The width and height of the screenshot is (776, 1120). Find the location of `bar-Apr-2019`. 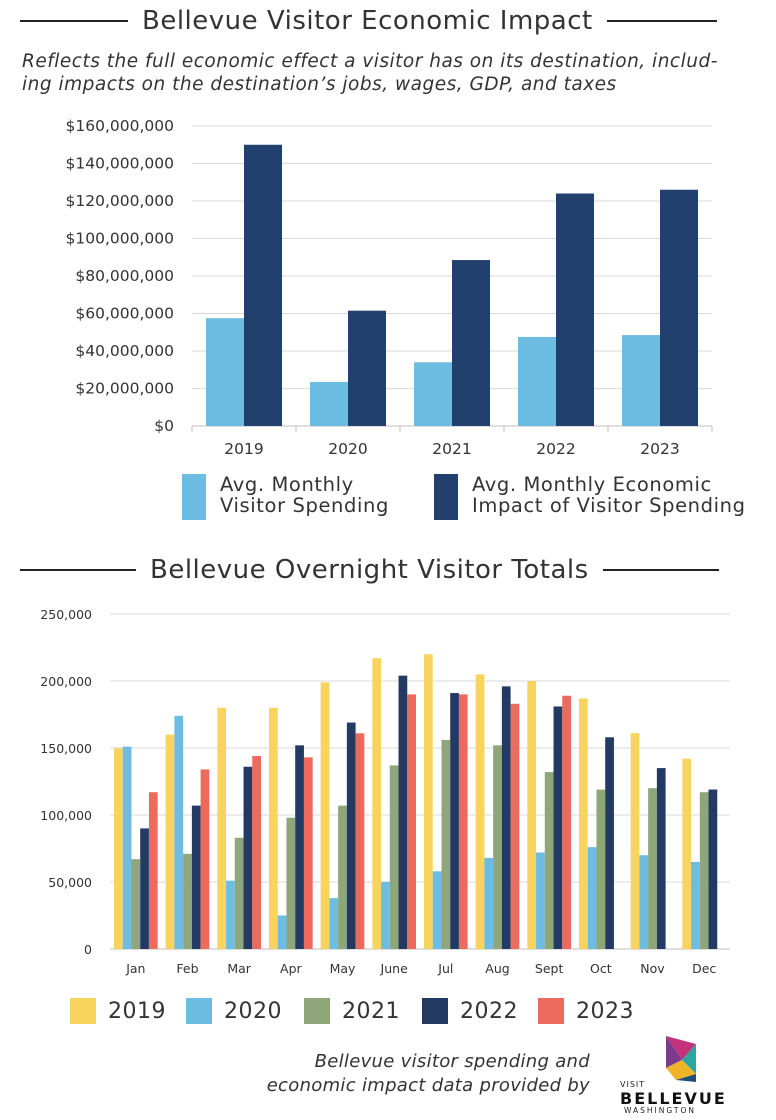

bar-Apr-2019 is located at coordinates (273, 828).